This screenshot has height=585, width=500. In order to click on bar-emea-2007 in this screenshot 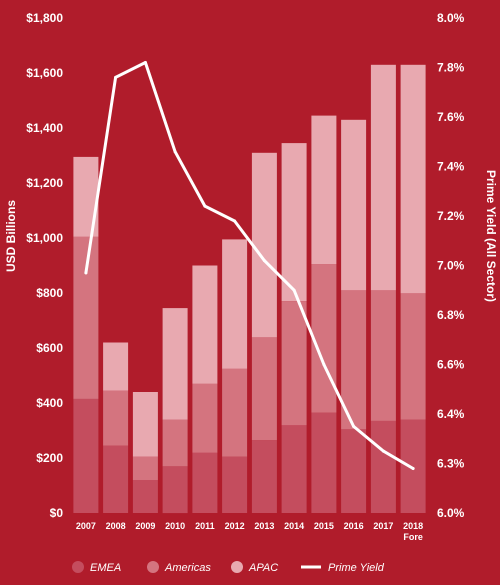, I will do `click(86, 455)`.